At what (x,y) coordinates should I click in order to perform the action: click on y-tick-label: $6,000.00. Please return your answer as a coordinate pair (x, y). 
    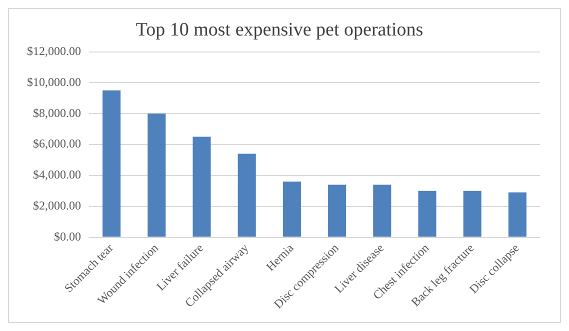
    Looking at the image, I should click on (57, 143).